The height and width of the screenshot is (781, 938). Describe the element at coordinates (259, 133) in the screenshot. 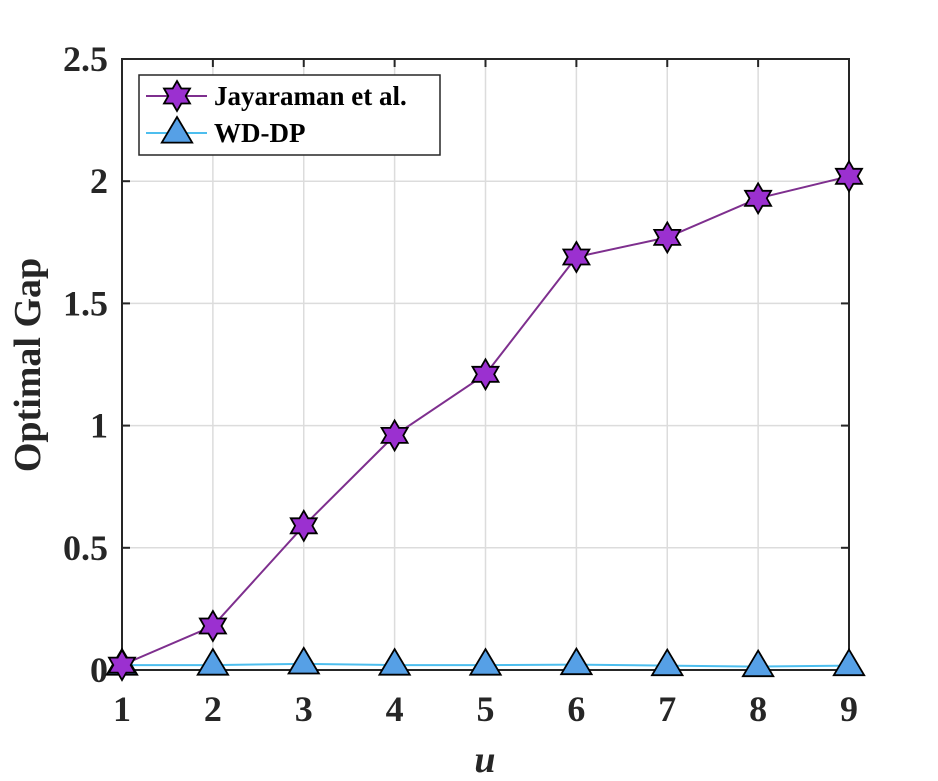

I see `legend-label: WD-DP` at that location.